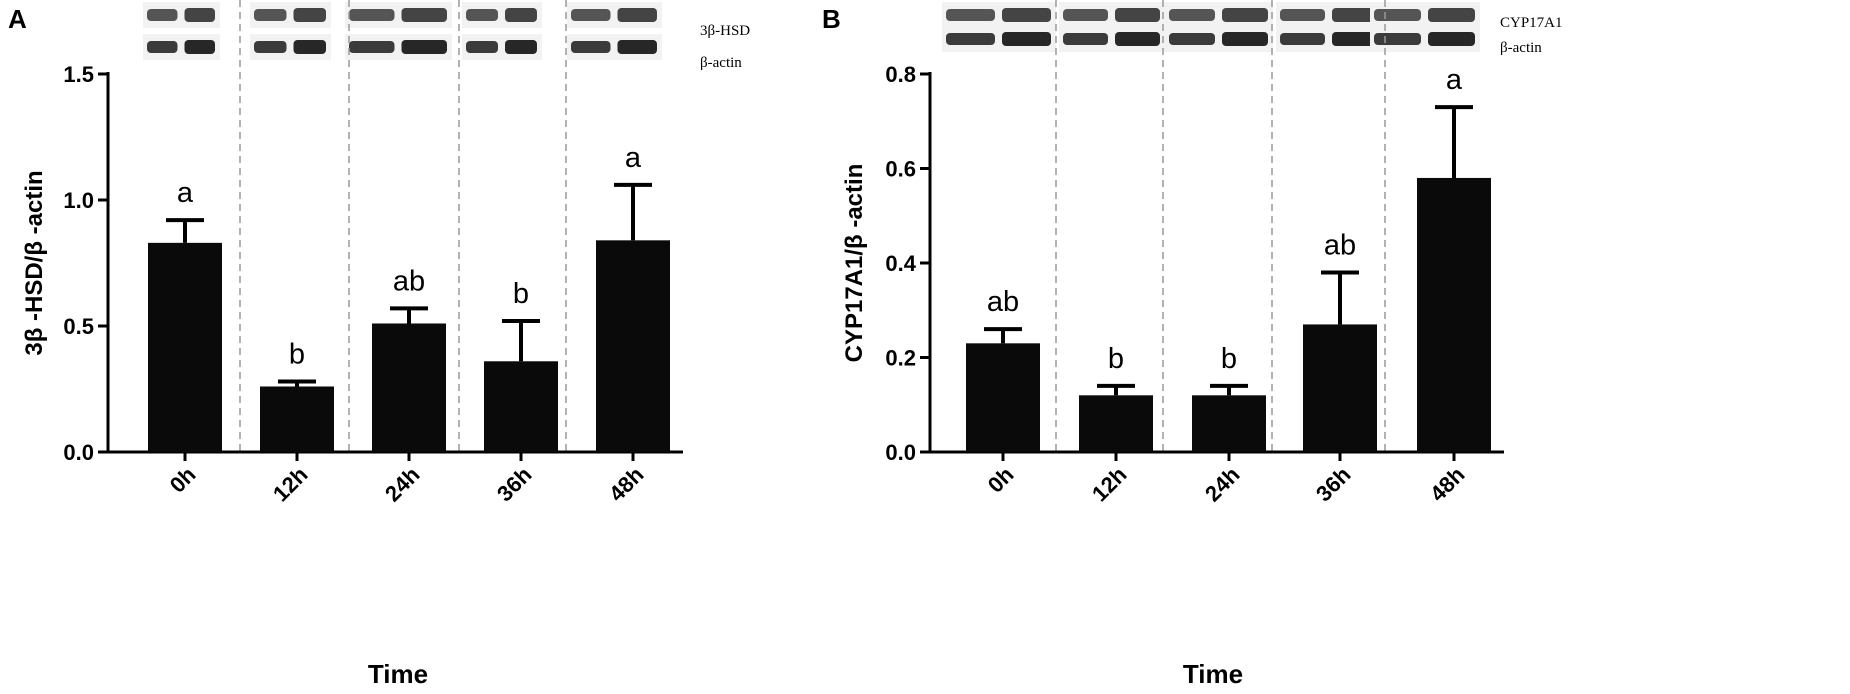 The image size is (1850, 694). What do you see at coordinates (900, 358) in the screenshot?
I see `y-tick-label: 0.2` at bounding box center [900, 358].